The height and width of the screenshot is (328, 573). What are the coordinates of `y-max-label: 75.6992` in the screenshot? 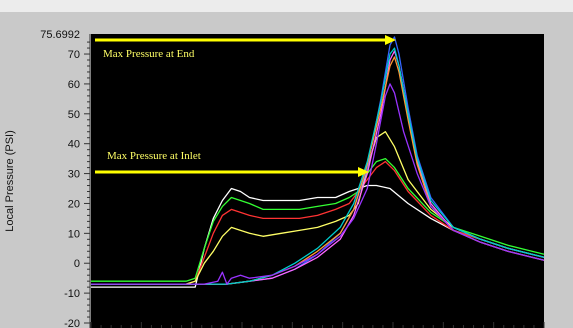 It's located at (60, 35).